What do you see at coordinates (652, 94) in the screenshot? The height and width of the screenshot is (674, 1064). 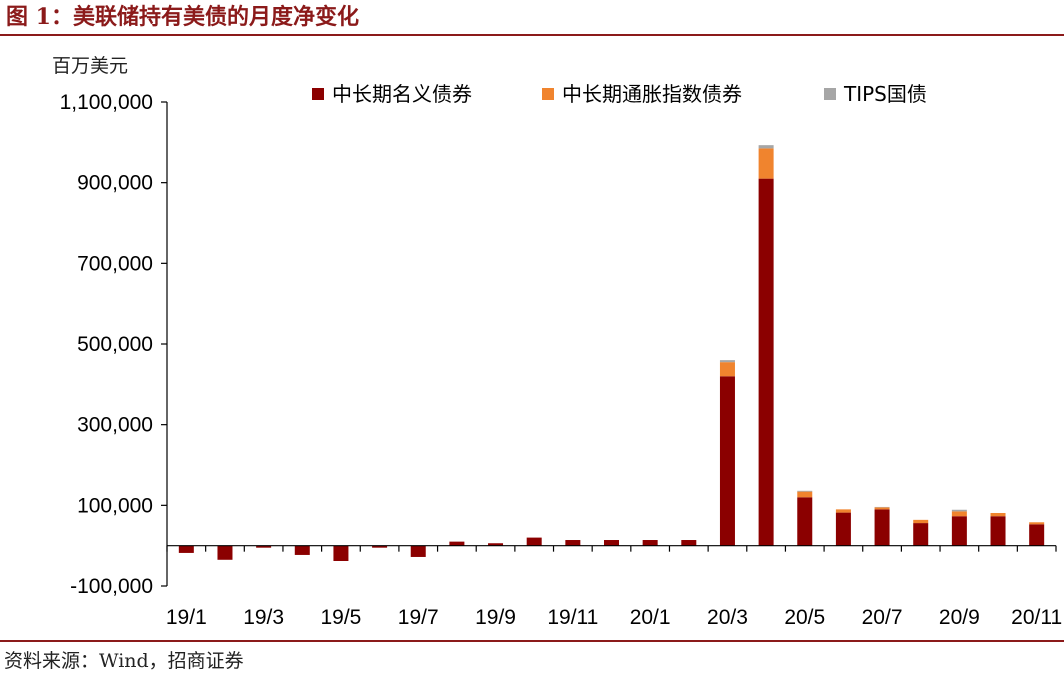 I see `legend-label: 中长期通胀指数债券` at bounding box center [652, 94].